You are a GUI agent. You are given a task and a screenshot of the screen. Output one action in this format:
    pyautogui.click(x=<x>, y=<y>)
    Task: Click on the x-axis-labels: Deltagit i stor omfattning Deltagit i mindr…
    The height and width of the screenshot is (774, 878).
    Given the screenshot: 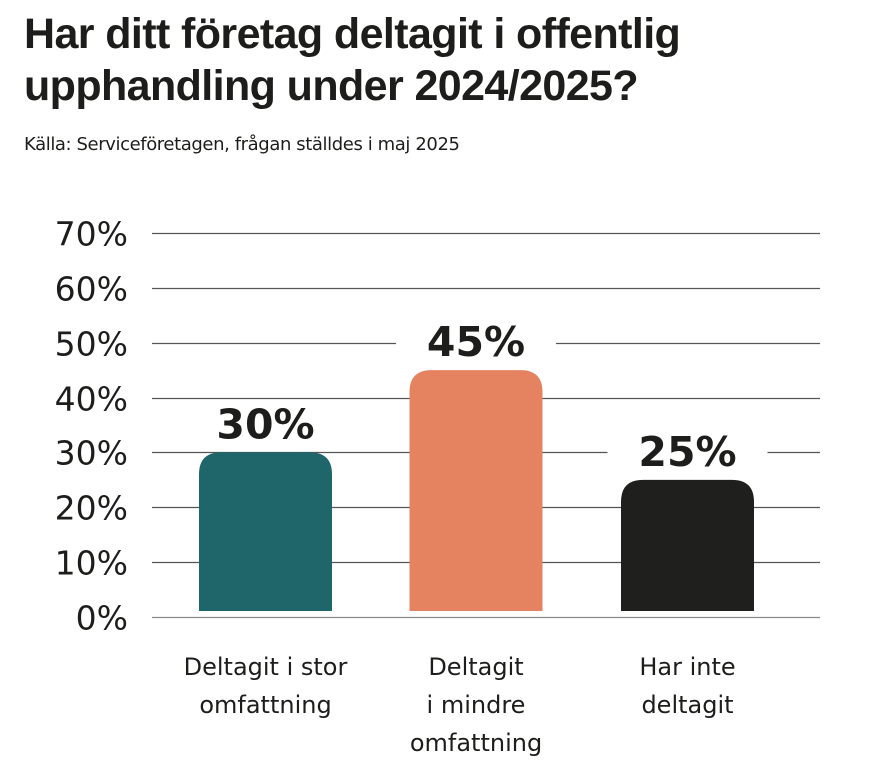 What is the action you would take?
    pyautogui.click(x=460, y=705)
    